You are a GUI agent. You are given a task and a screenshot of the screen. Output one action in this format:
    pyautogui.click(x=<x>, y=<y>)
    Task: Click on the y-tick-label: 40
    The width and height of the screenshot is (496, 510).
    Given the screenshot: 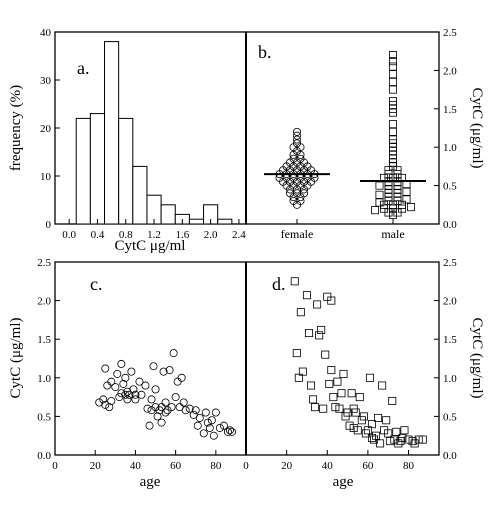 What is the action you would take?
    pyautogui.click(x=46, y=33)
    